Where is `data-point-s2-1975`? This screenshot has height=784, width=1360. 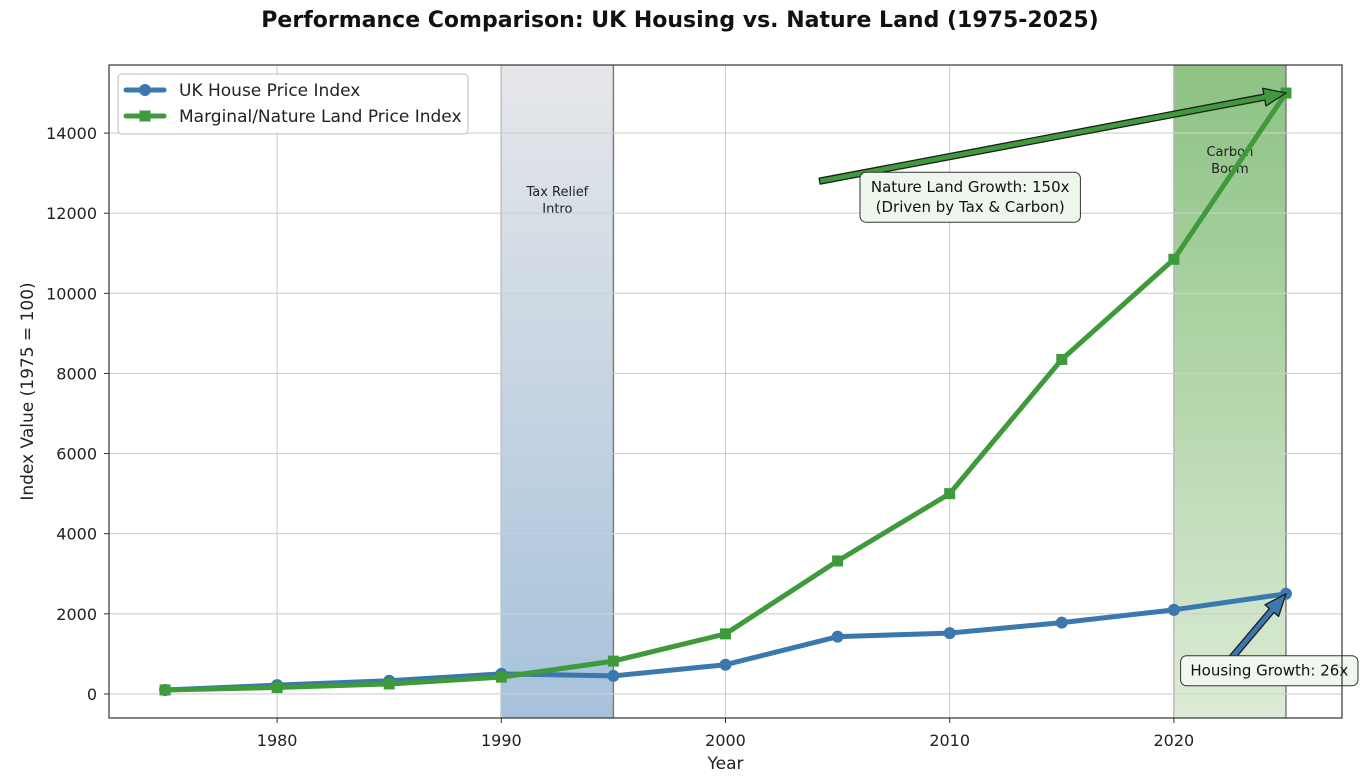 data-point-s2-1975 is located at coordinates (165, 690).